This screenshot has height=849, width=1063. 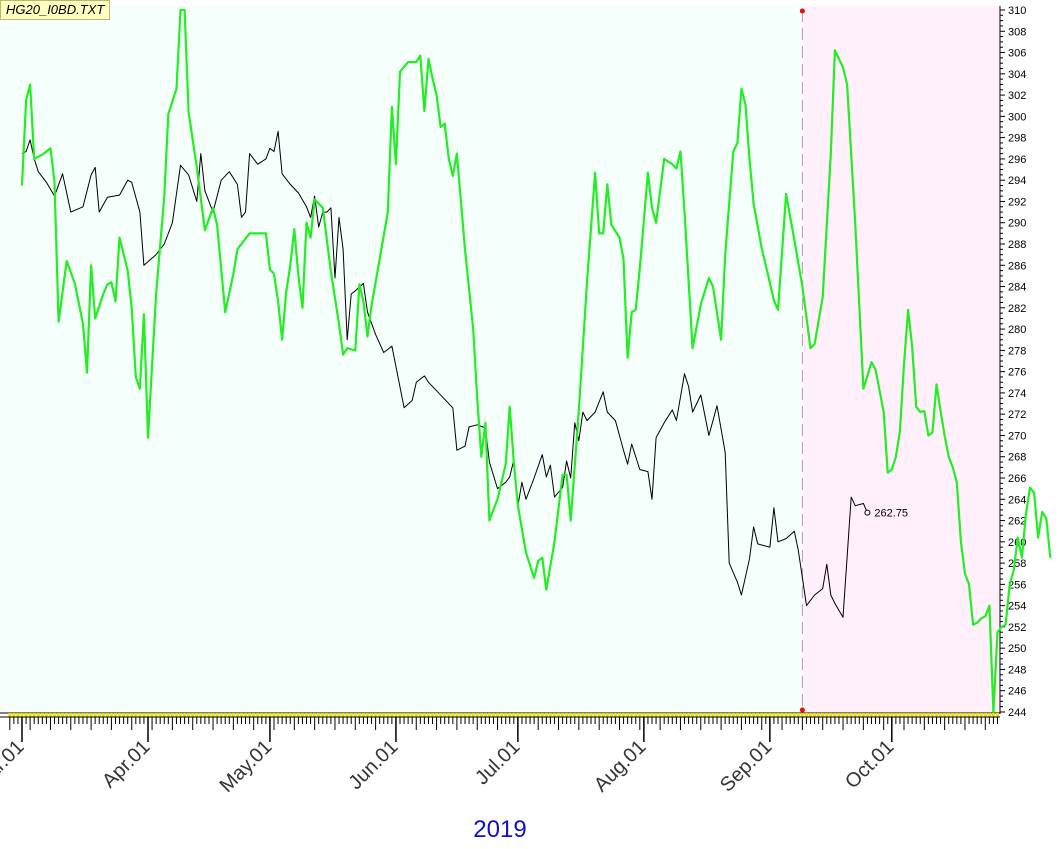 I want to click on x-tick-label: Apr.01, so click(x=126, y=764).